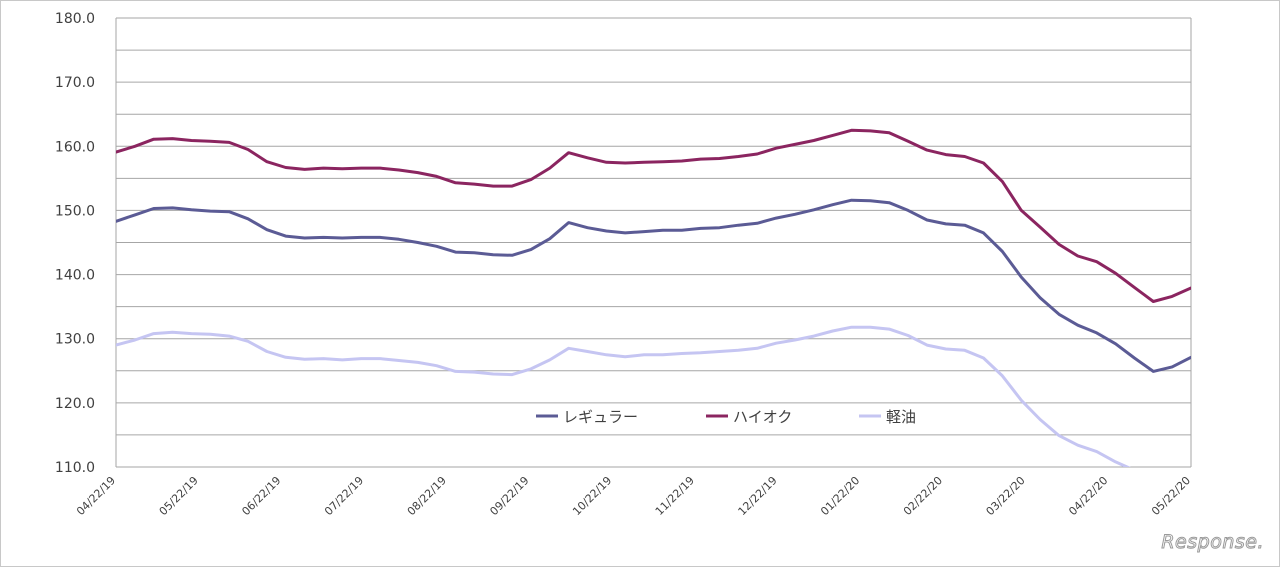 The height and width of the screenshot is (570, 1280). What do you see at coordinates (75, 404) in the screenshot?
I see `y-tick-label: 120.0` at bounding box center [75, 404].